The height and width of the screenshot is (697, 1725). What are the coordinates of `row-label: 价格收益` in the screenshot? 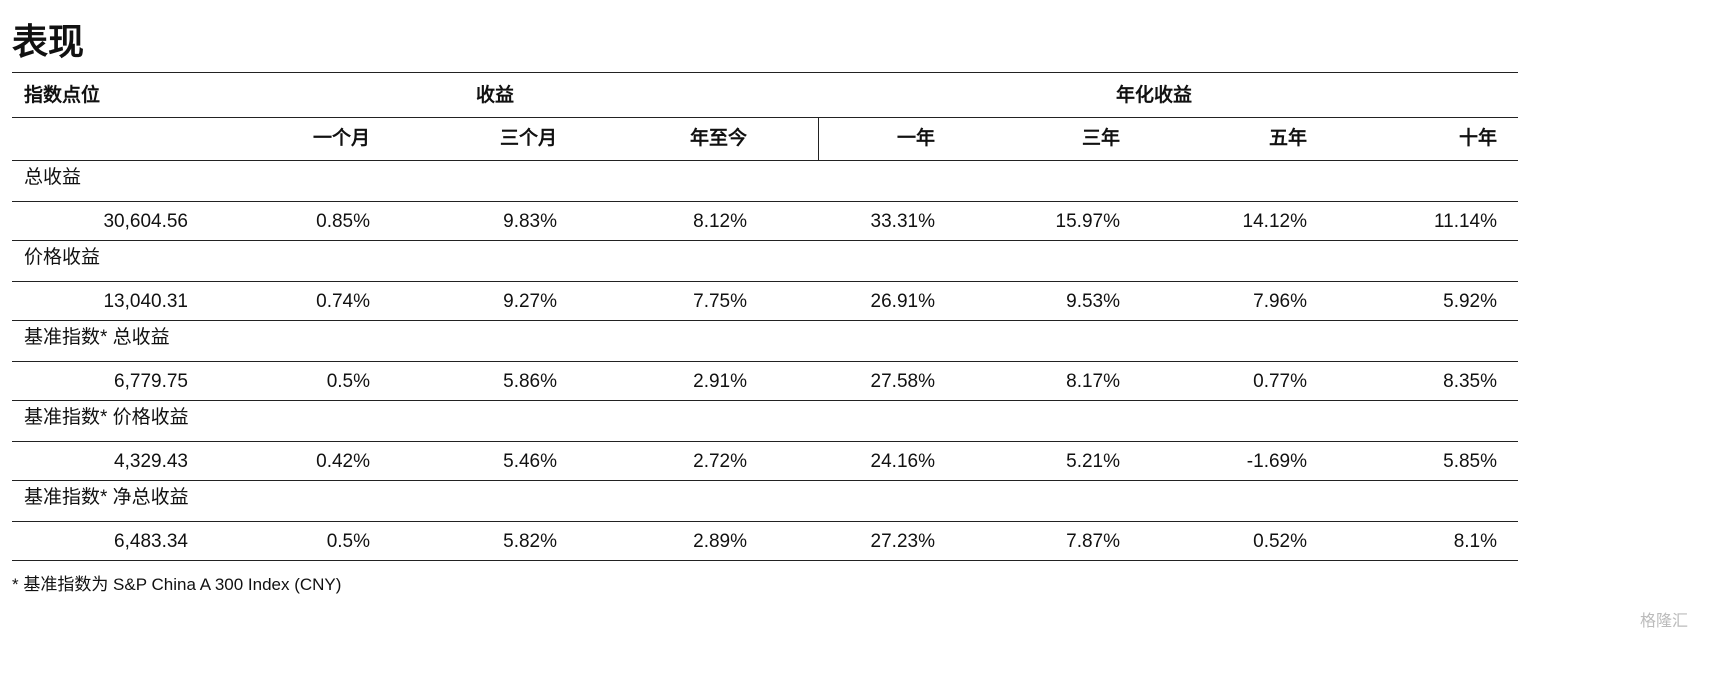 It's located at (62, 257).